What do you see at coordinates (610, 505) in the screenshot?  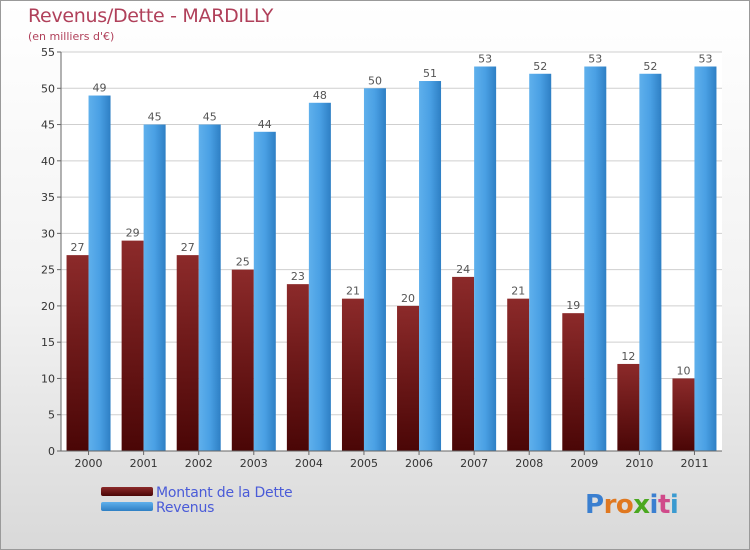 I see `logo-letter: r` at bounding box center [610, 505].